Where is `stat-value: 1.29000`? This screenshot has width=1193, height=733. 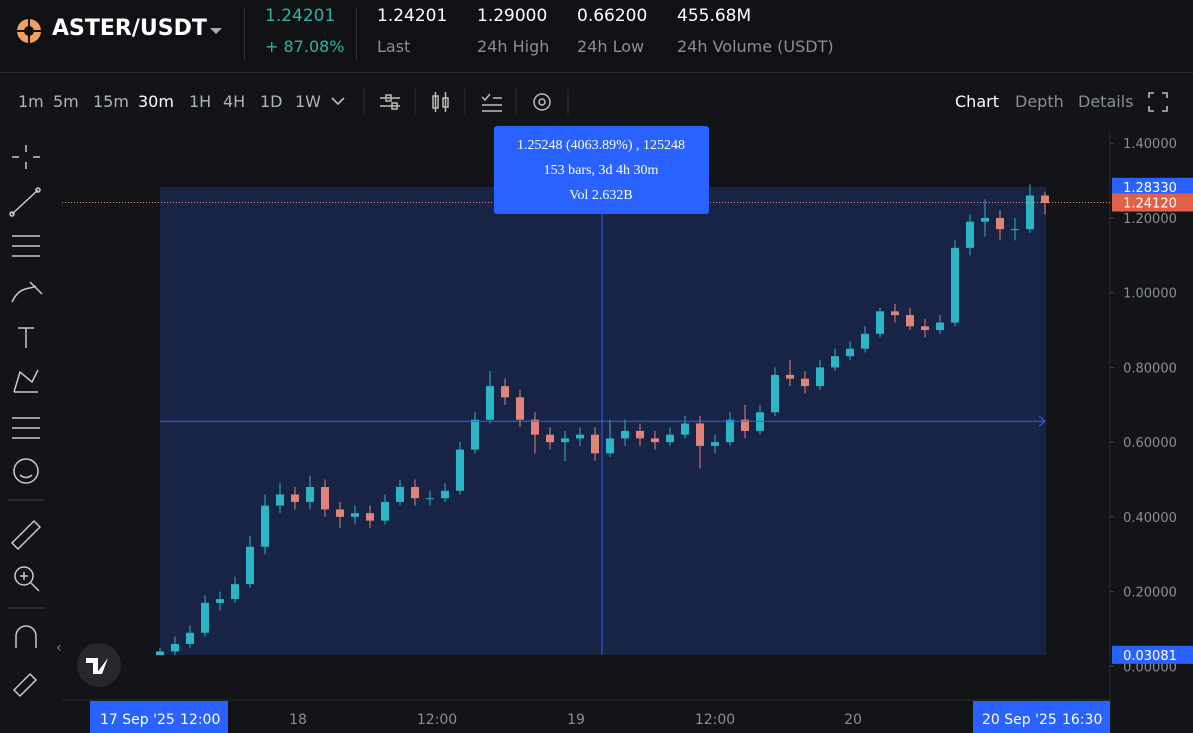
stat-value: 1.29000 is located at coordinates (512, 16).